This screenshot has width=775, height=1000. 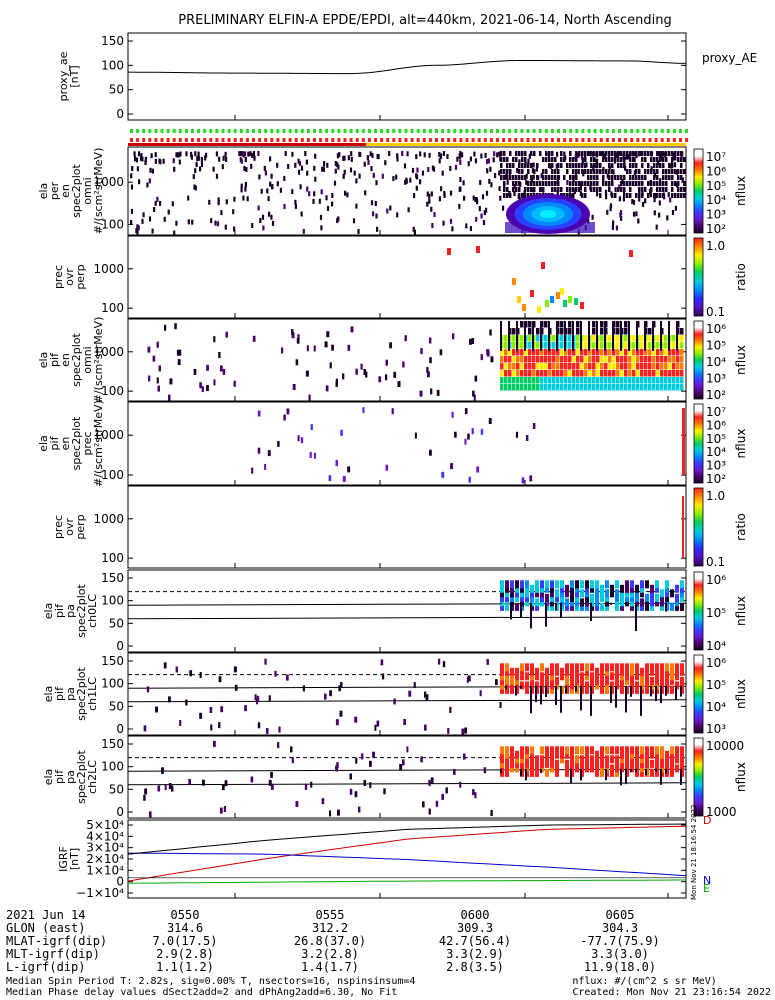 I want to click on colorbar-tick-label: 10⁶, so click(x=716, y=171).